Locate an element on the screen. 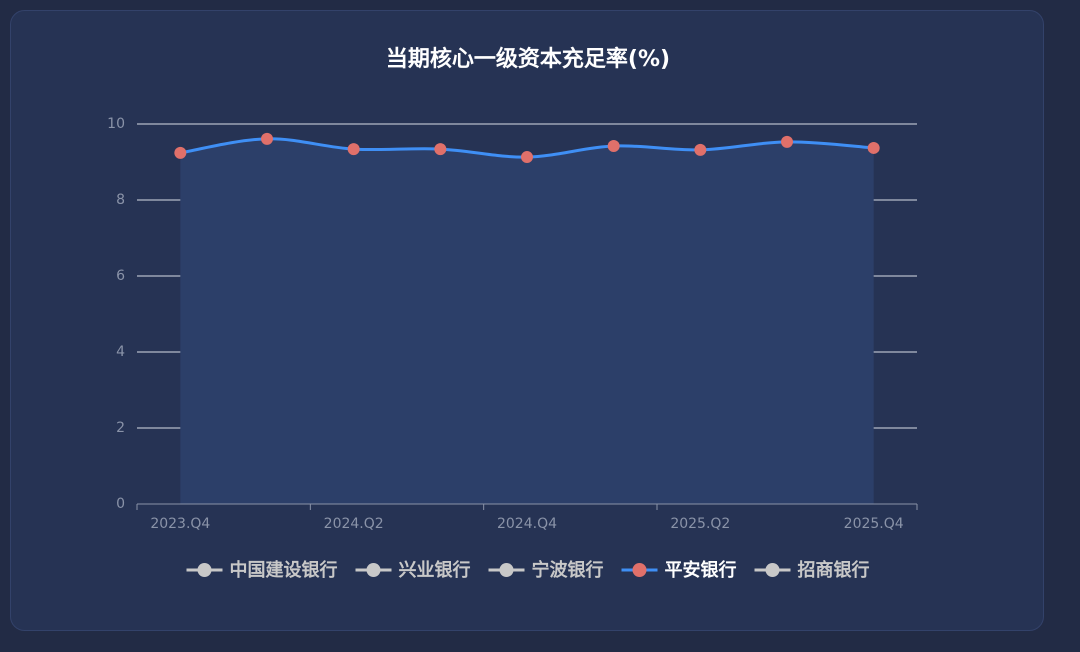 Image resolution: width=1080 pixels, height=652 pixels. x-tick-label: 2024.Q4 is located at coordinates (527, 524).